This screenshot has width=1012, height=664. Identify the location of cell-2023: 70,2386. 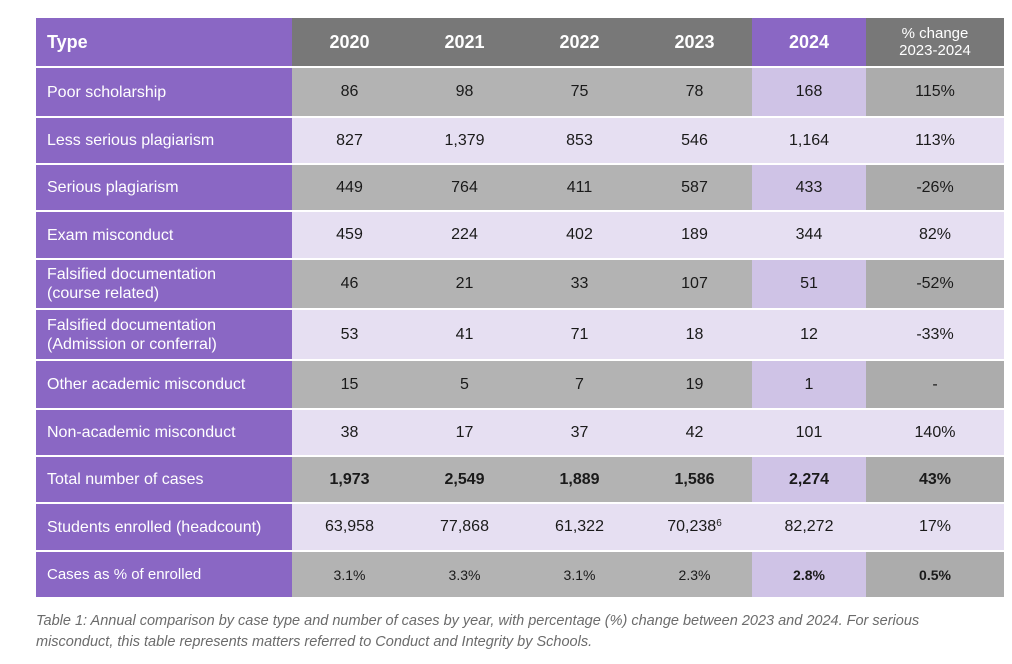
(694, 527).